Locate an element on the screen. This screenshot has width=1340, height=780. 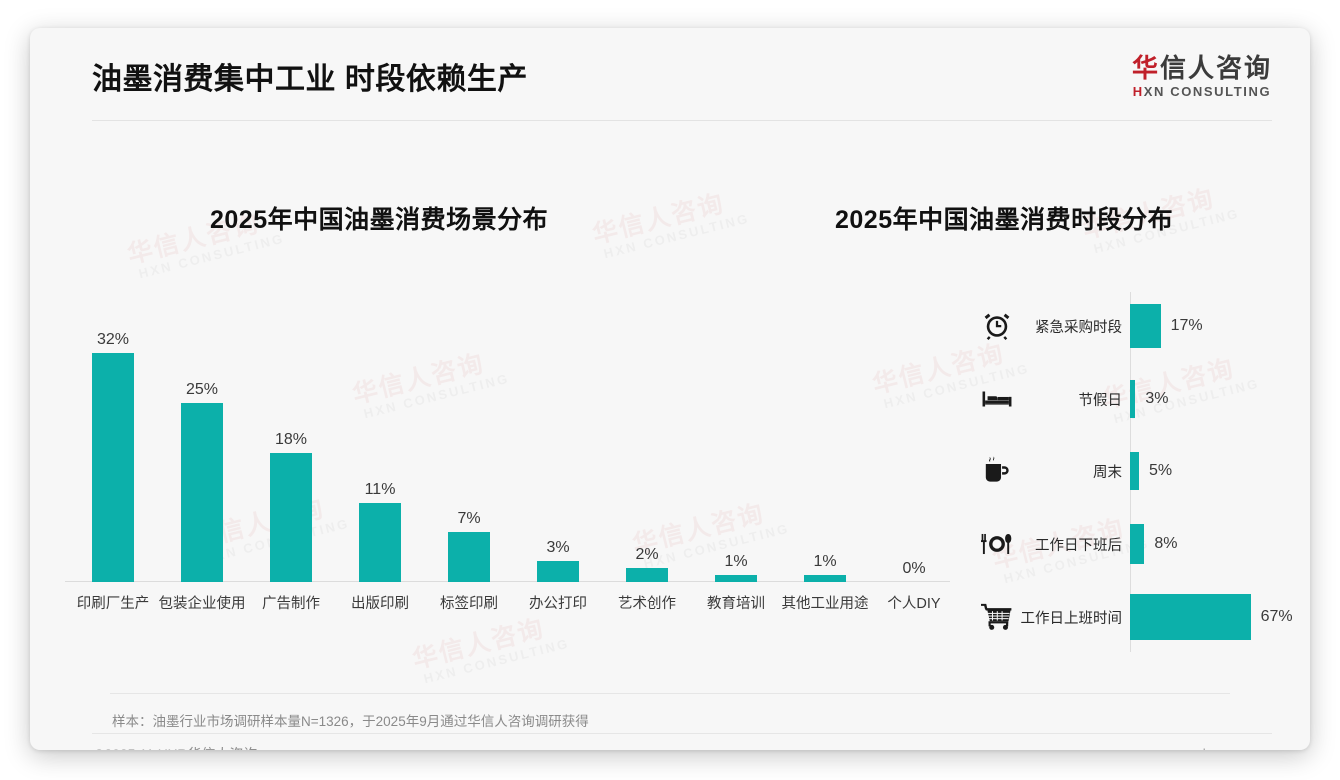
chart-baseline is located at coordinates (507, 581).